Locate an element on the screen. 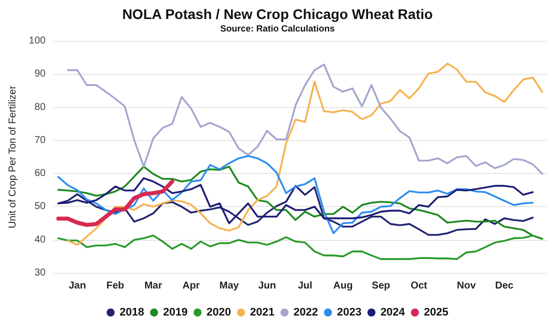  y-tick-label: 60 is located at coordinates (40, 174).